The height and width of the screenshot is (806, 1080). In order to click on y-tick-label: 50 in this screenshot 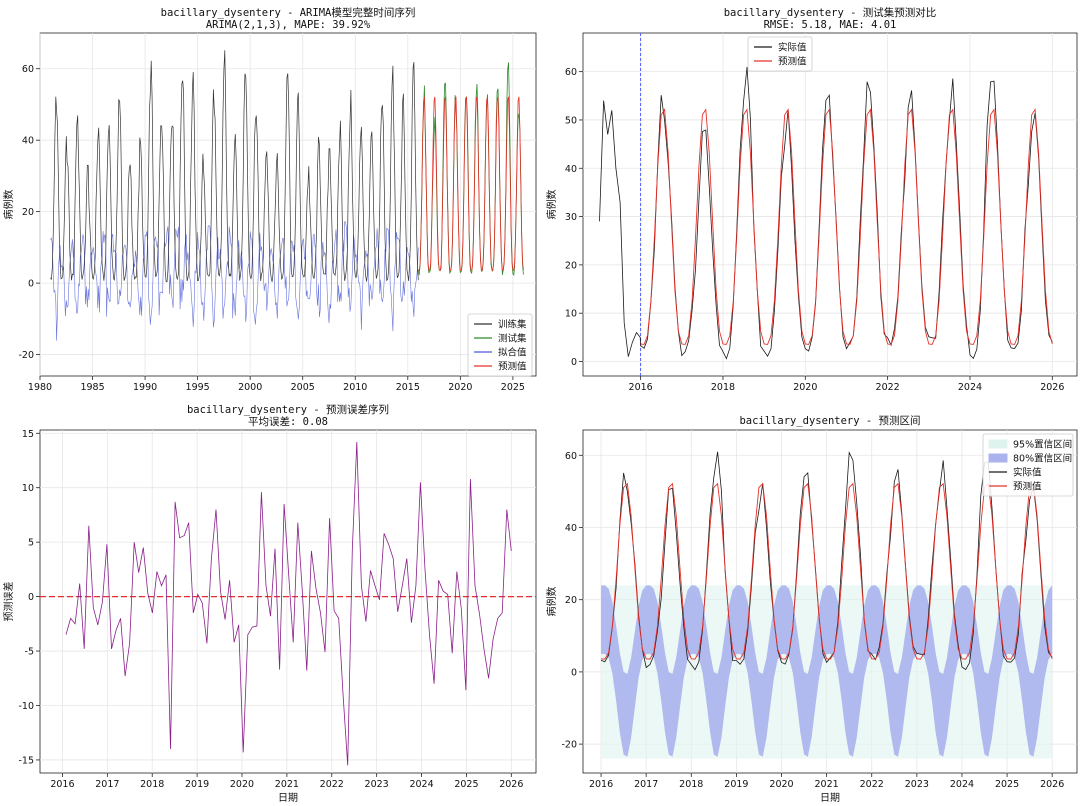, I will do `click(571, 120)`.